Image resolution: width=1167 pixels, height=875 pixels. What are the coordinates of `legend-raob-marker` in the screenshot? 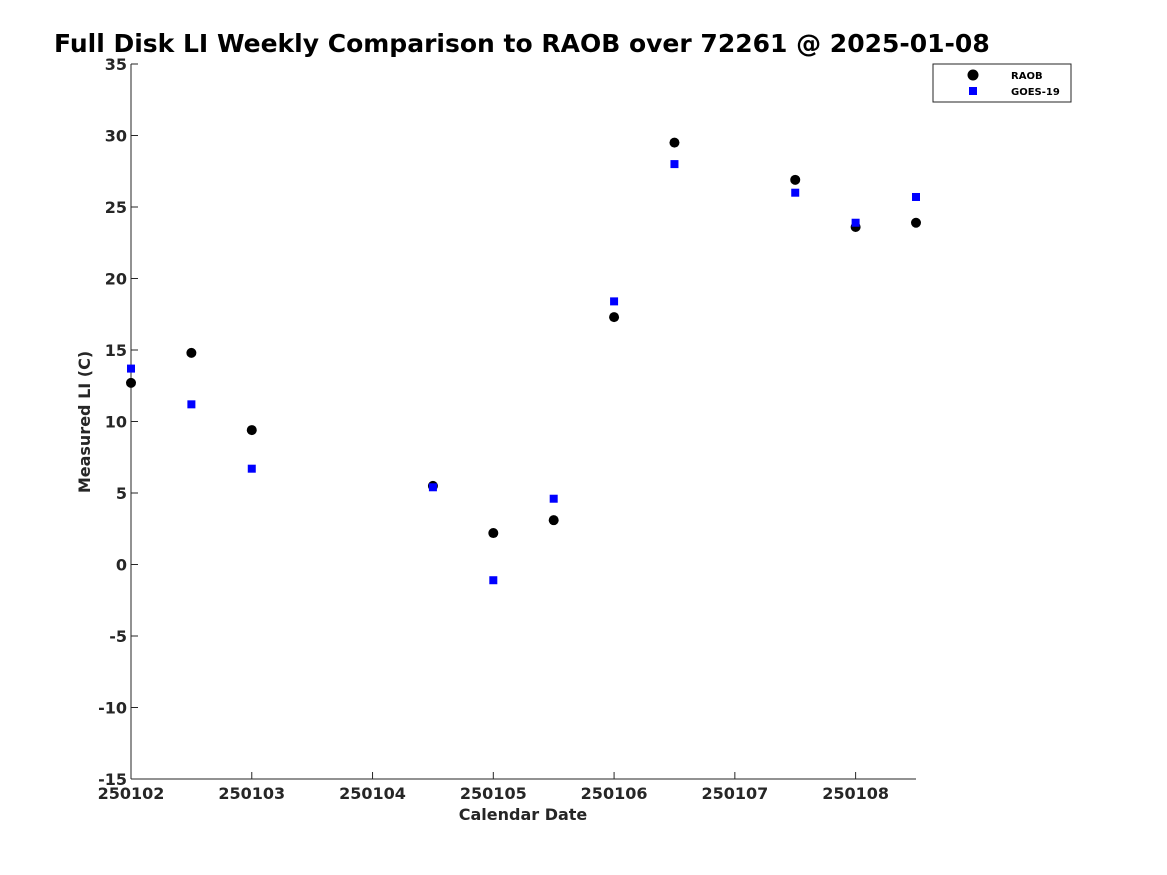 It's located at (973, 75).